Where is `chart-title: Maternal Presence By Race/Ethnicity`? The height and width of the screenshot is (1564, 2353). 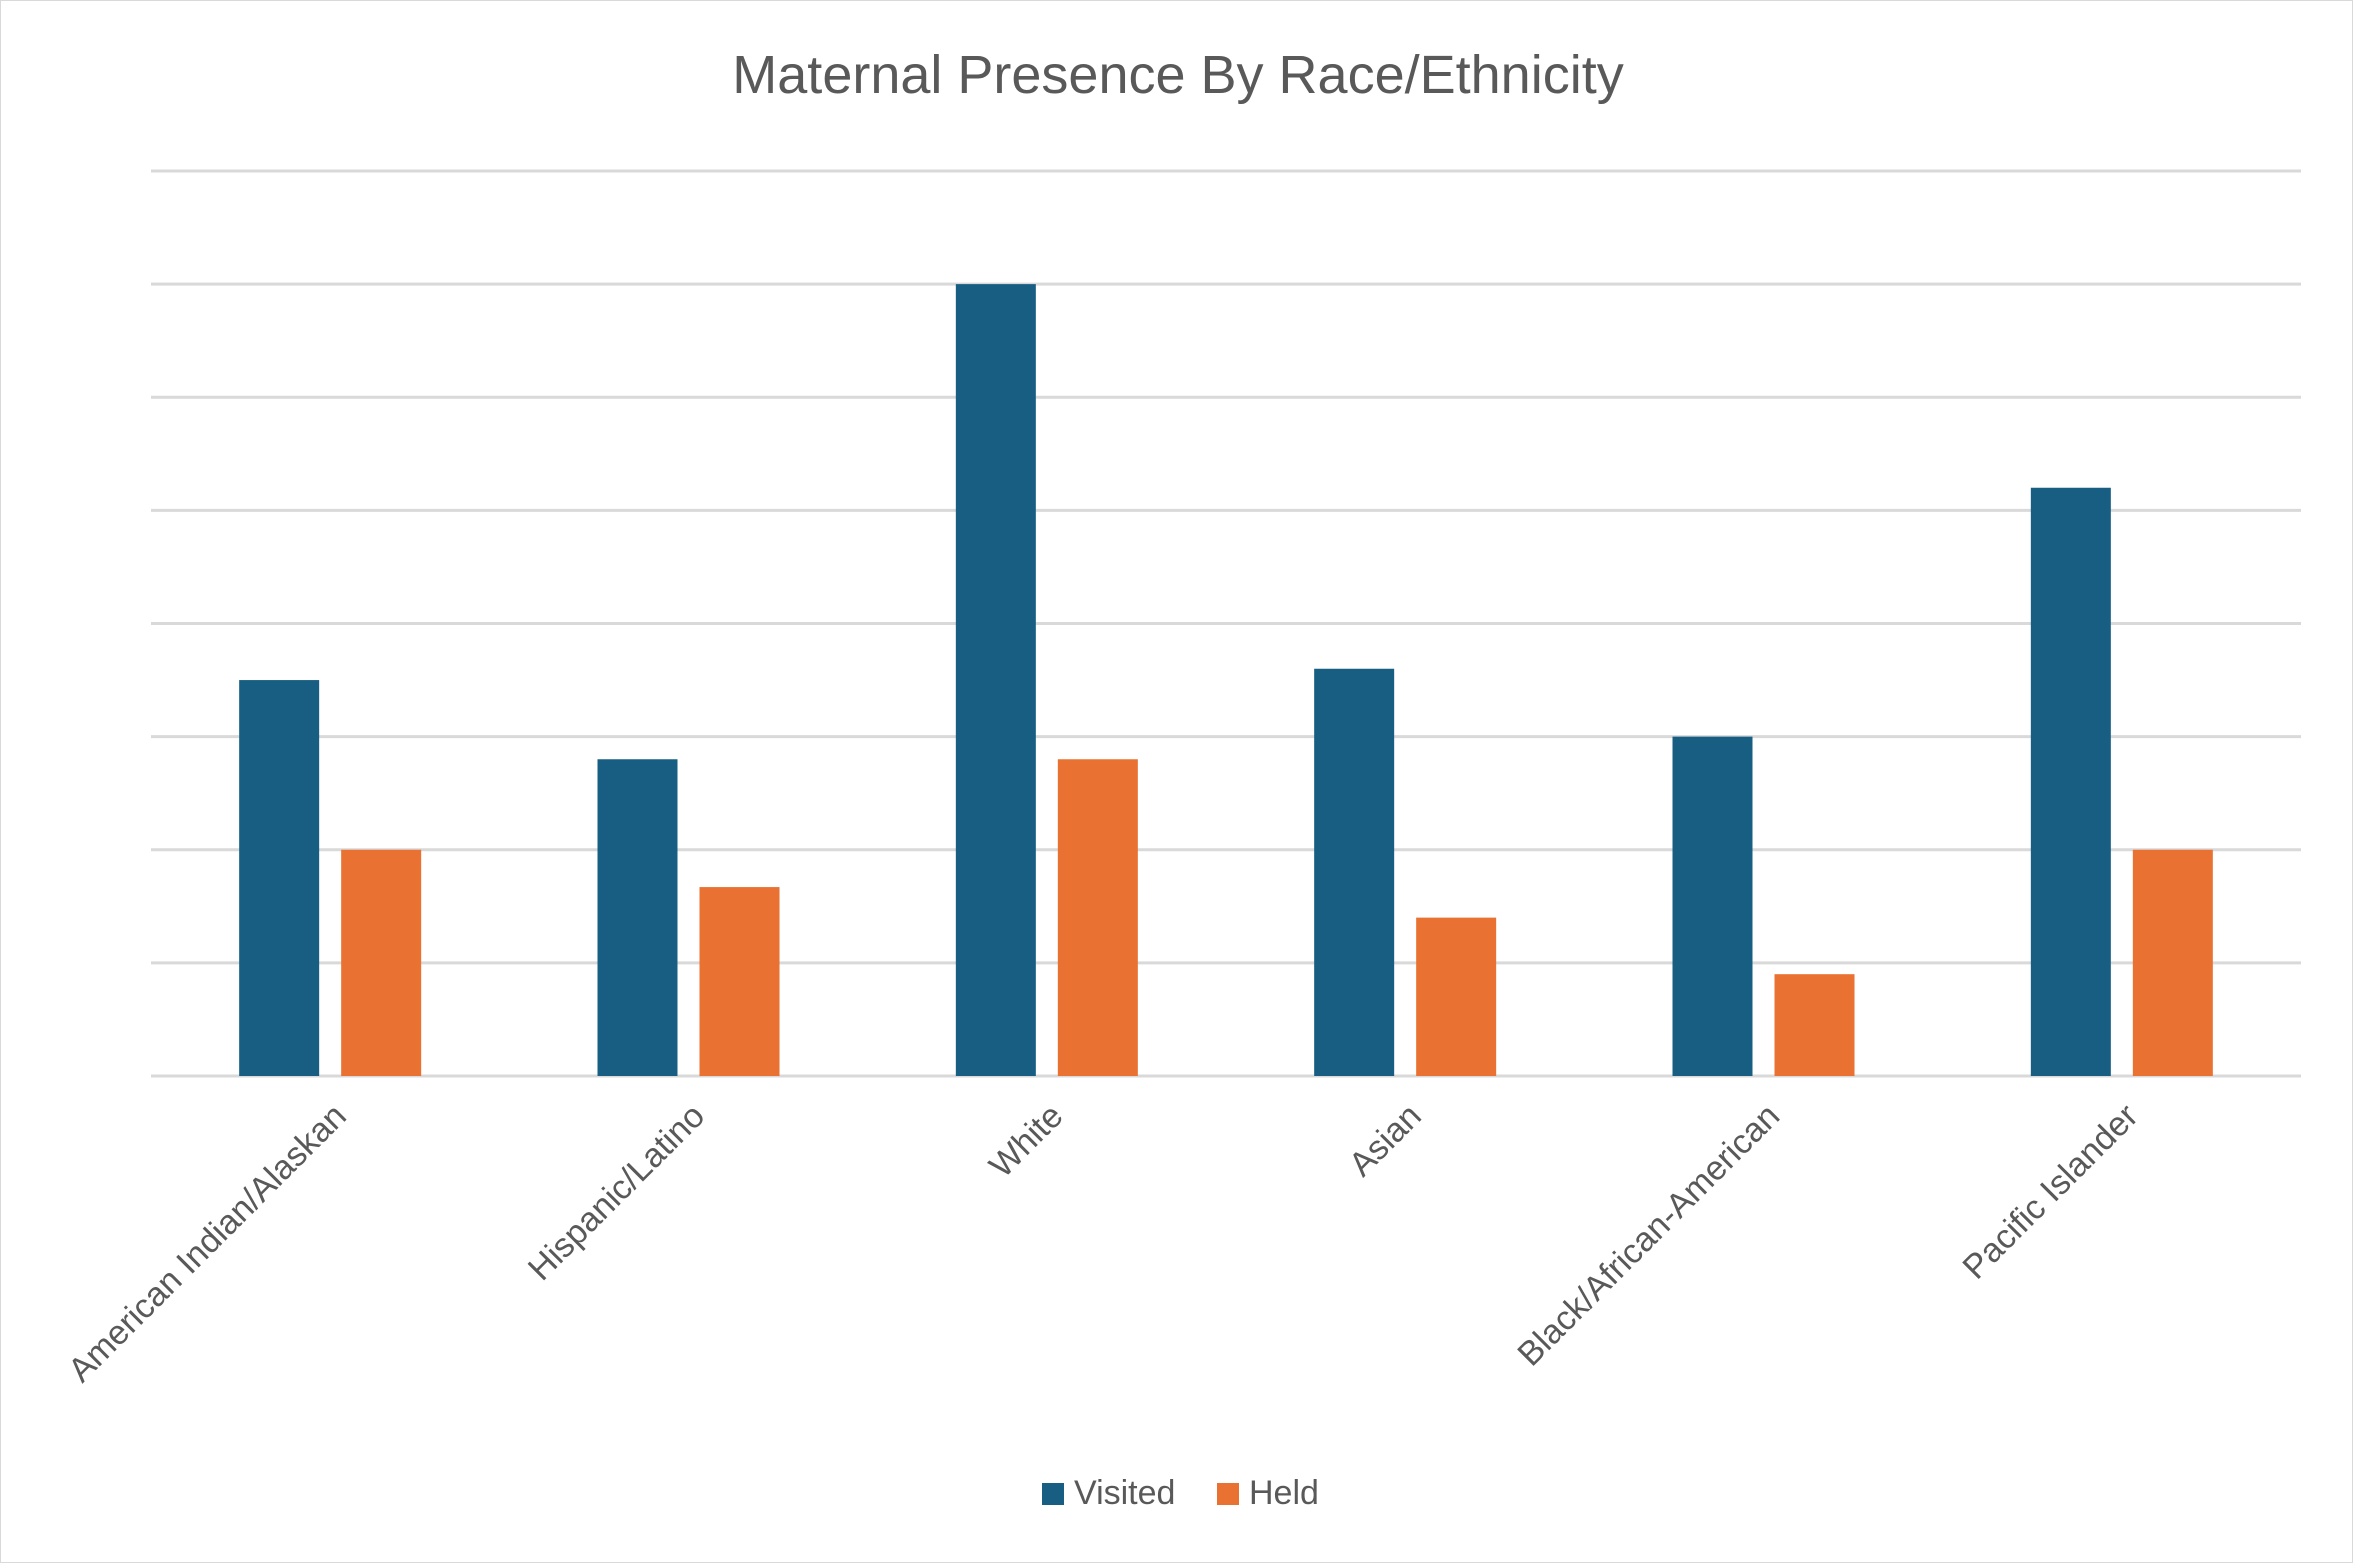
chart-title: Maternal Presence By Race/Ethnicity is located at coordinates (1177, 75).